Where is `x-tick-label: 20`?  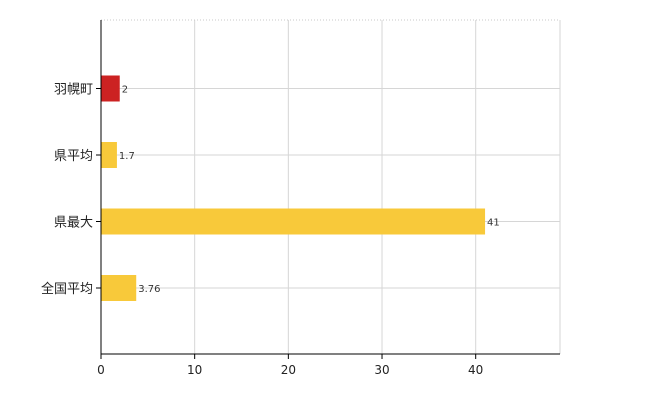 x-tick-label: 20 is located at coordinates (288, 370).